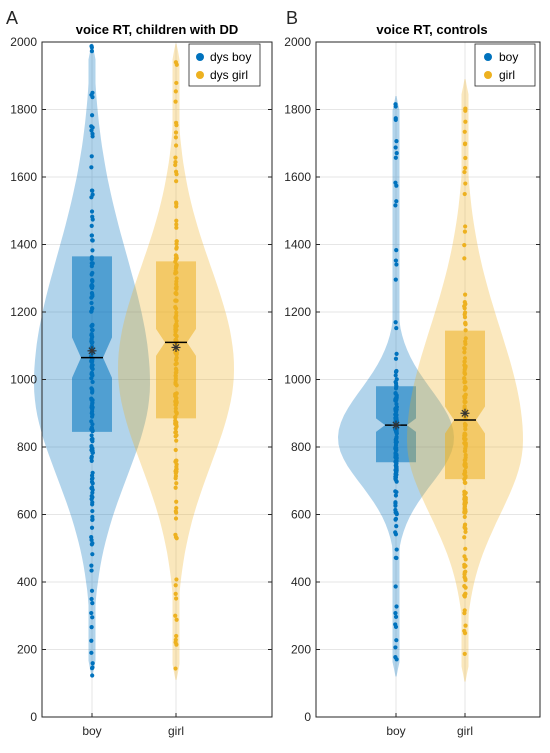 The height and width of the screenshot is (753, 550). What do you see at coordinates (23, 312) in the screenshot?
I see `y-tick-label: 1200` at bounding box center [23, 312].